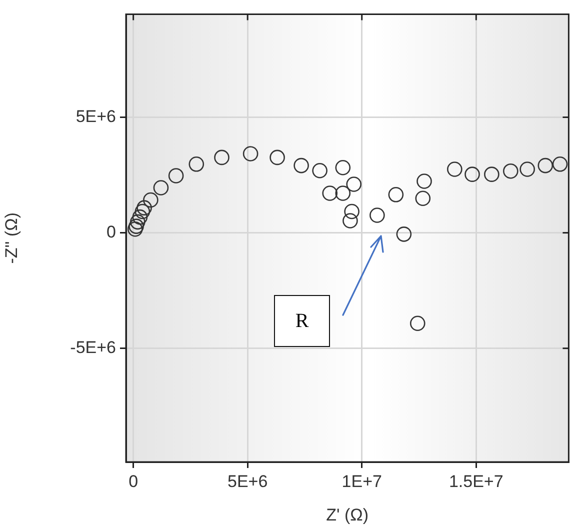  What do you see at coordinates (347, 514) in the screenshot?
I see `x-axis-title: Z' (Ω)` at bounding box center [347, 514].